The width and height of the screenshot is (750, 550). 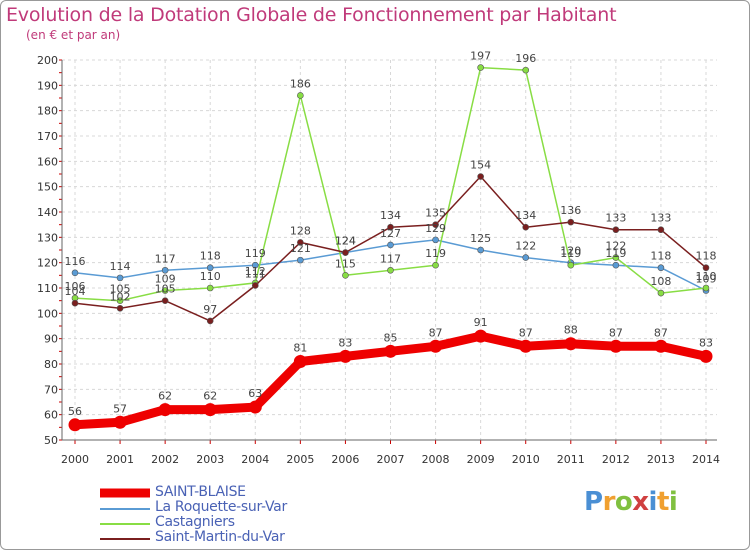 What do you see at coordinates (300, 83) in the screenshot?
I see `data-label: 186` at bounding box center [300, 83].